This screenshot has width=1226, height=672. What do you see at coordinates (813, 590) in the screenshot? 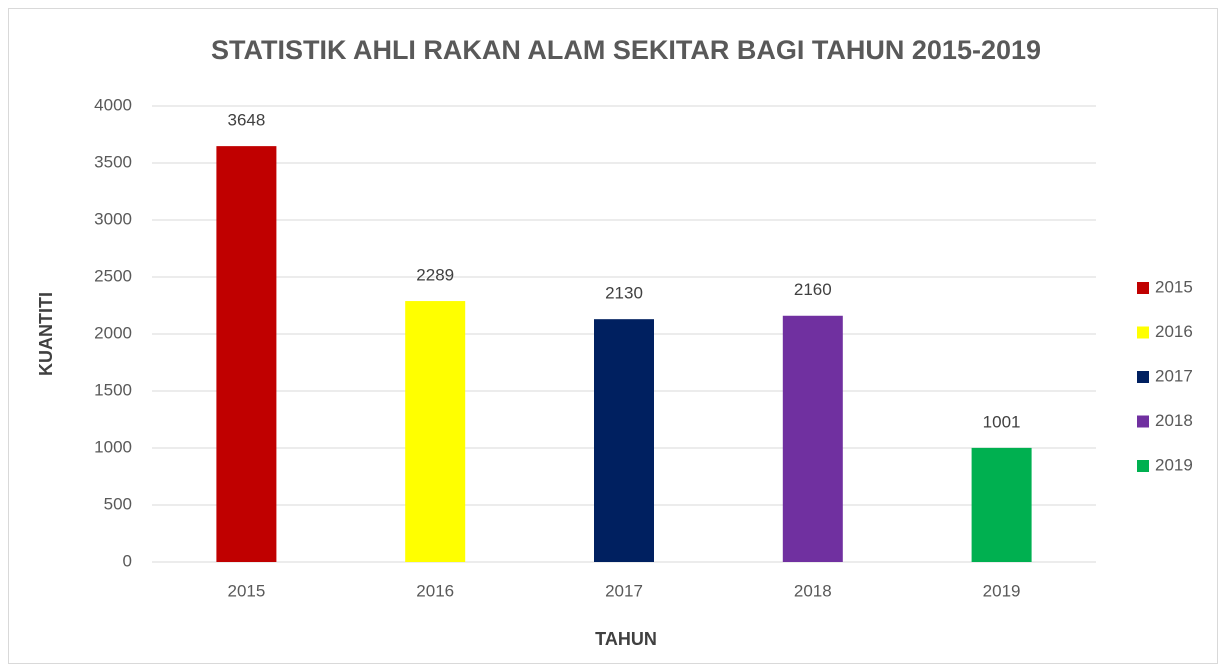
I see `x-tick-label: 2018` at bounding box center [813, 590].